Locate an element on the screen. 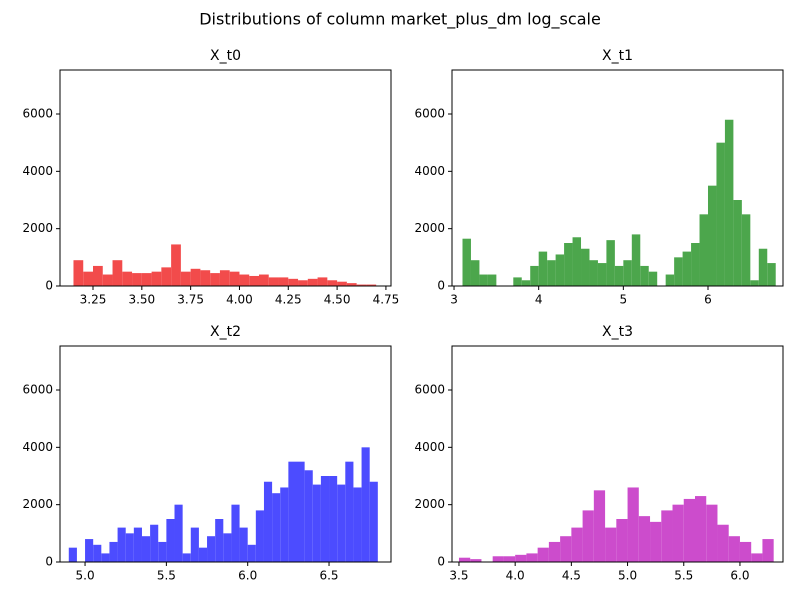 This screenshot has height=600, width=800. x-tick-label: 4.50 is located at coordinates (337, 300).